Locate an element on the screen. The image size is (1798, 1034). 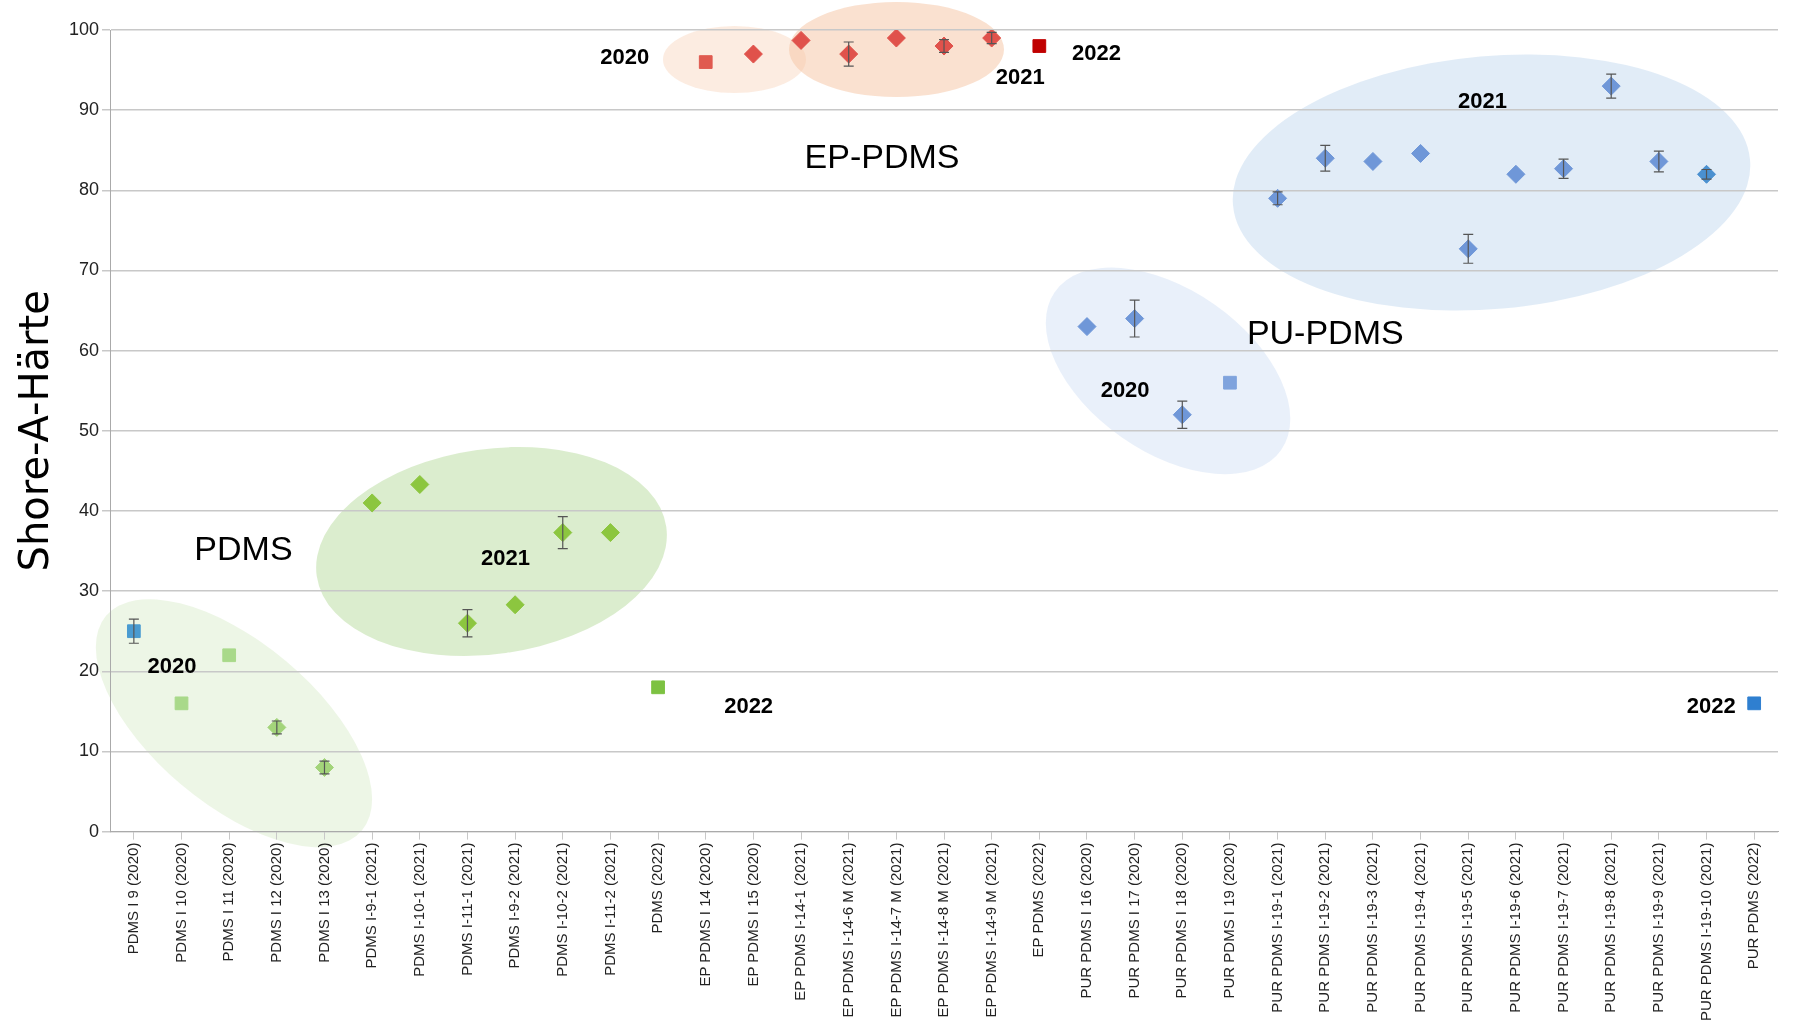
y-axis-title: Shore-A-Härte is located at coordinates (34, 431).